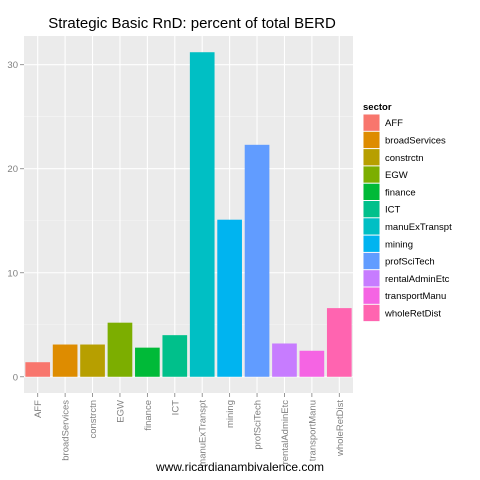 The width and height of the screenshot is (480, 480). What do you see at coordinates (12, 273) in the screenshot?
I see `y-tick-label: 10` at bounding box center [12, 273].